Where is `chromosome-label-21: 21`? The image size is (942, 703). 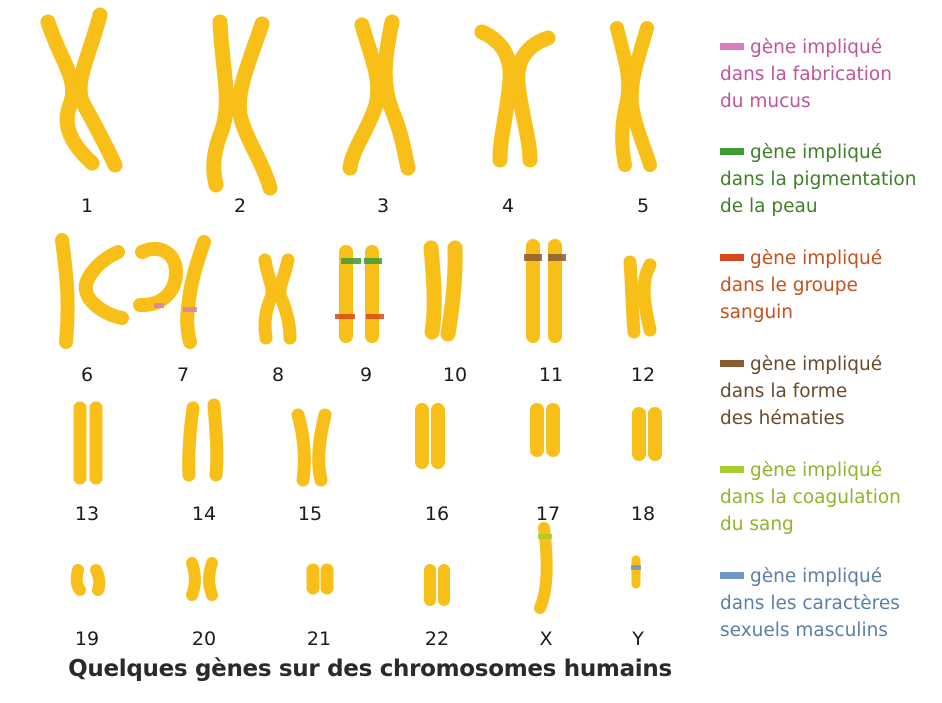 chromosome-label-21: 21 is located at coordinates (319, 639).